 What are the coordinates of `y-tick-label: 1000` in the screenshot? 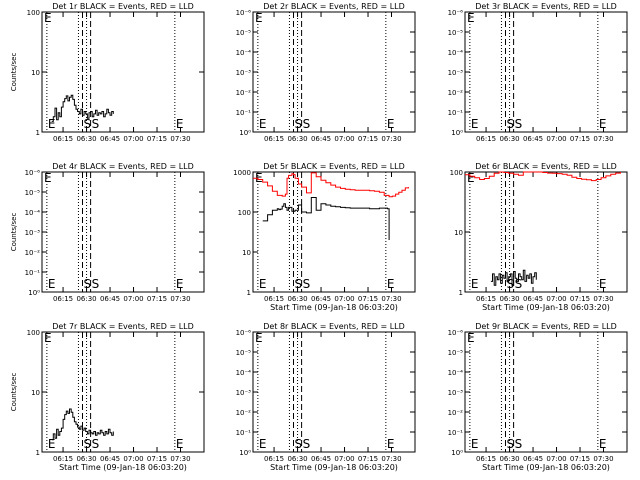 It's located at (242, 173).